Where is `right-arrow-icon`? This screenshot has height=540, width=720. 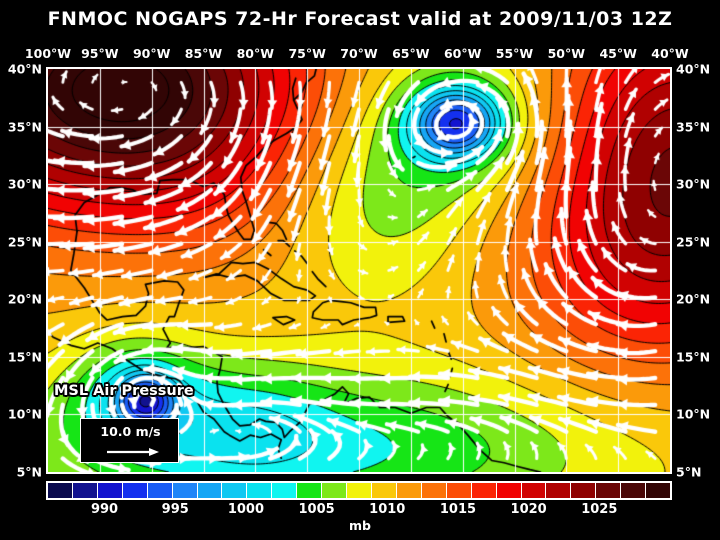
right-arrow-icon is located at coordinates (133, 452).